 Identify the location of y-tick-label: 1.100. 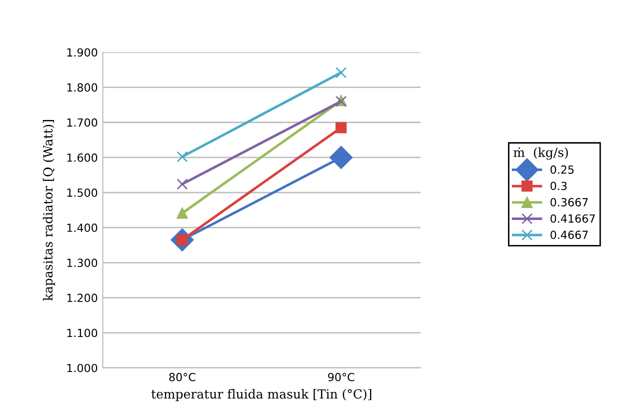
(82, 333).